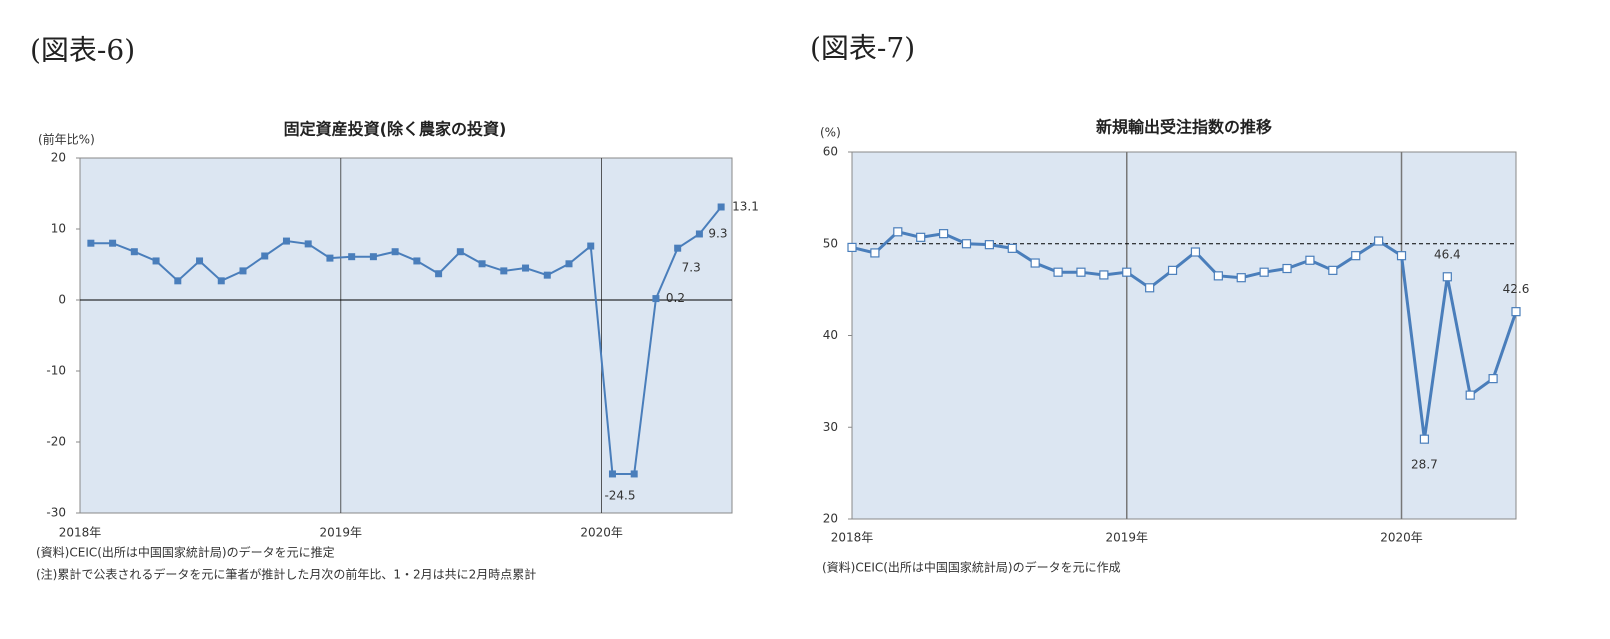 The height and width of the screenshot is (639, 1610). What do you see at coordinates (1516, 289) in the screenshot?
I see `data-label: 42.6` at bounding box center [1516, 289].